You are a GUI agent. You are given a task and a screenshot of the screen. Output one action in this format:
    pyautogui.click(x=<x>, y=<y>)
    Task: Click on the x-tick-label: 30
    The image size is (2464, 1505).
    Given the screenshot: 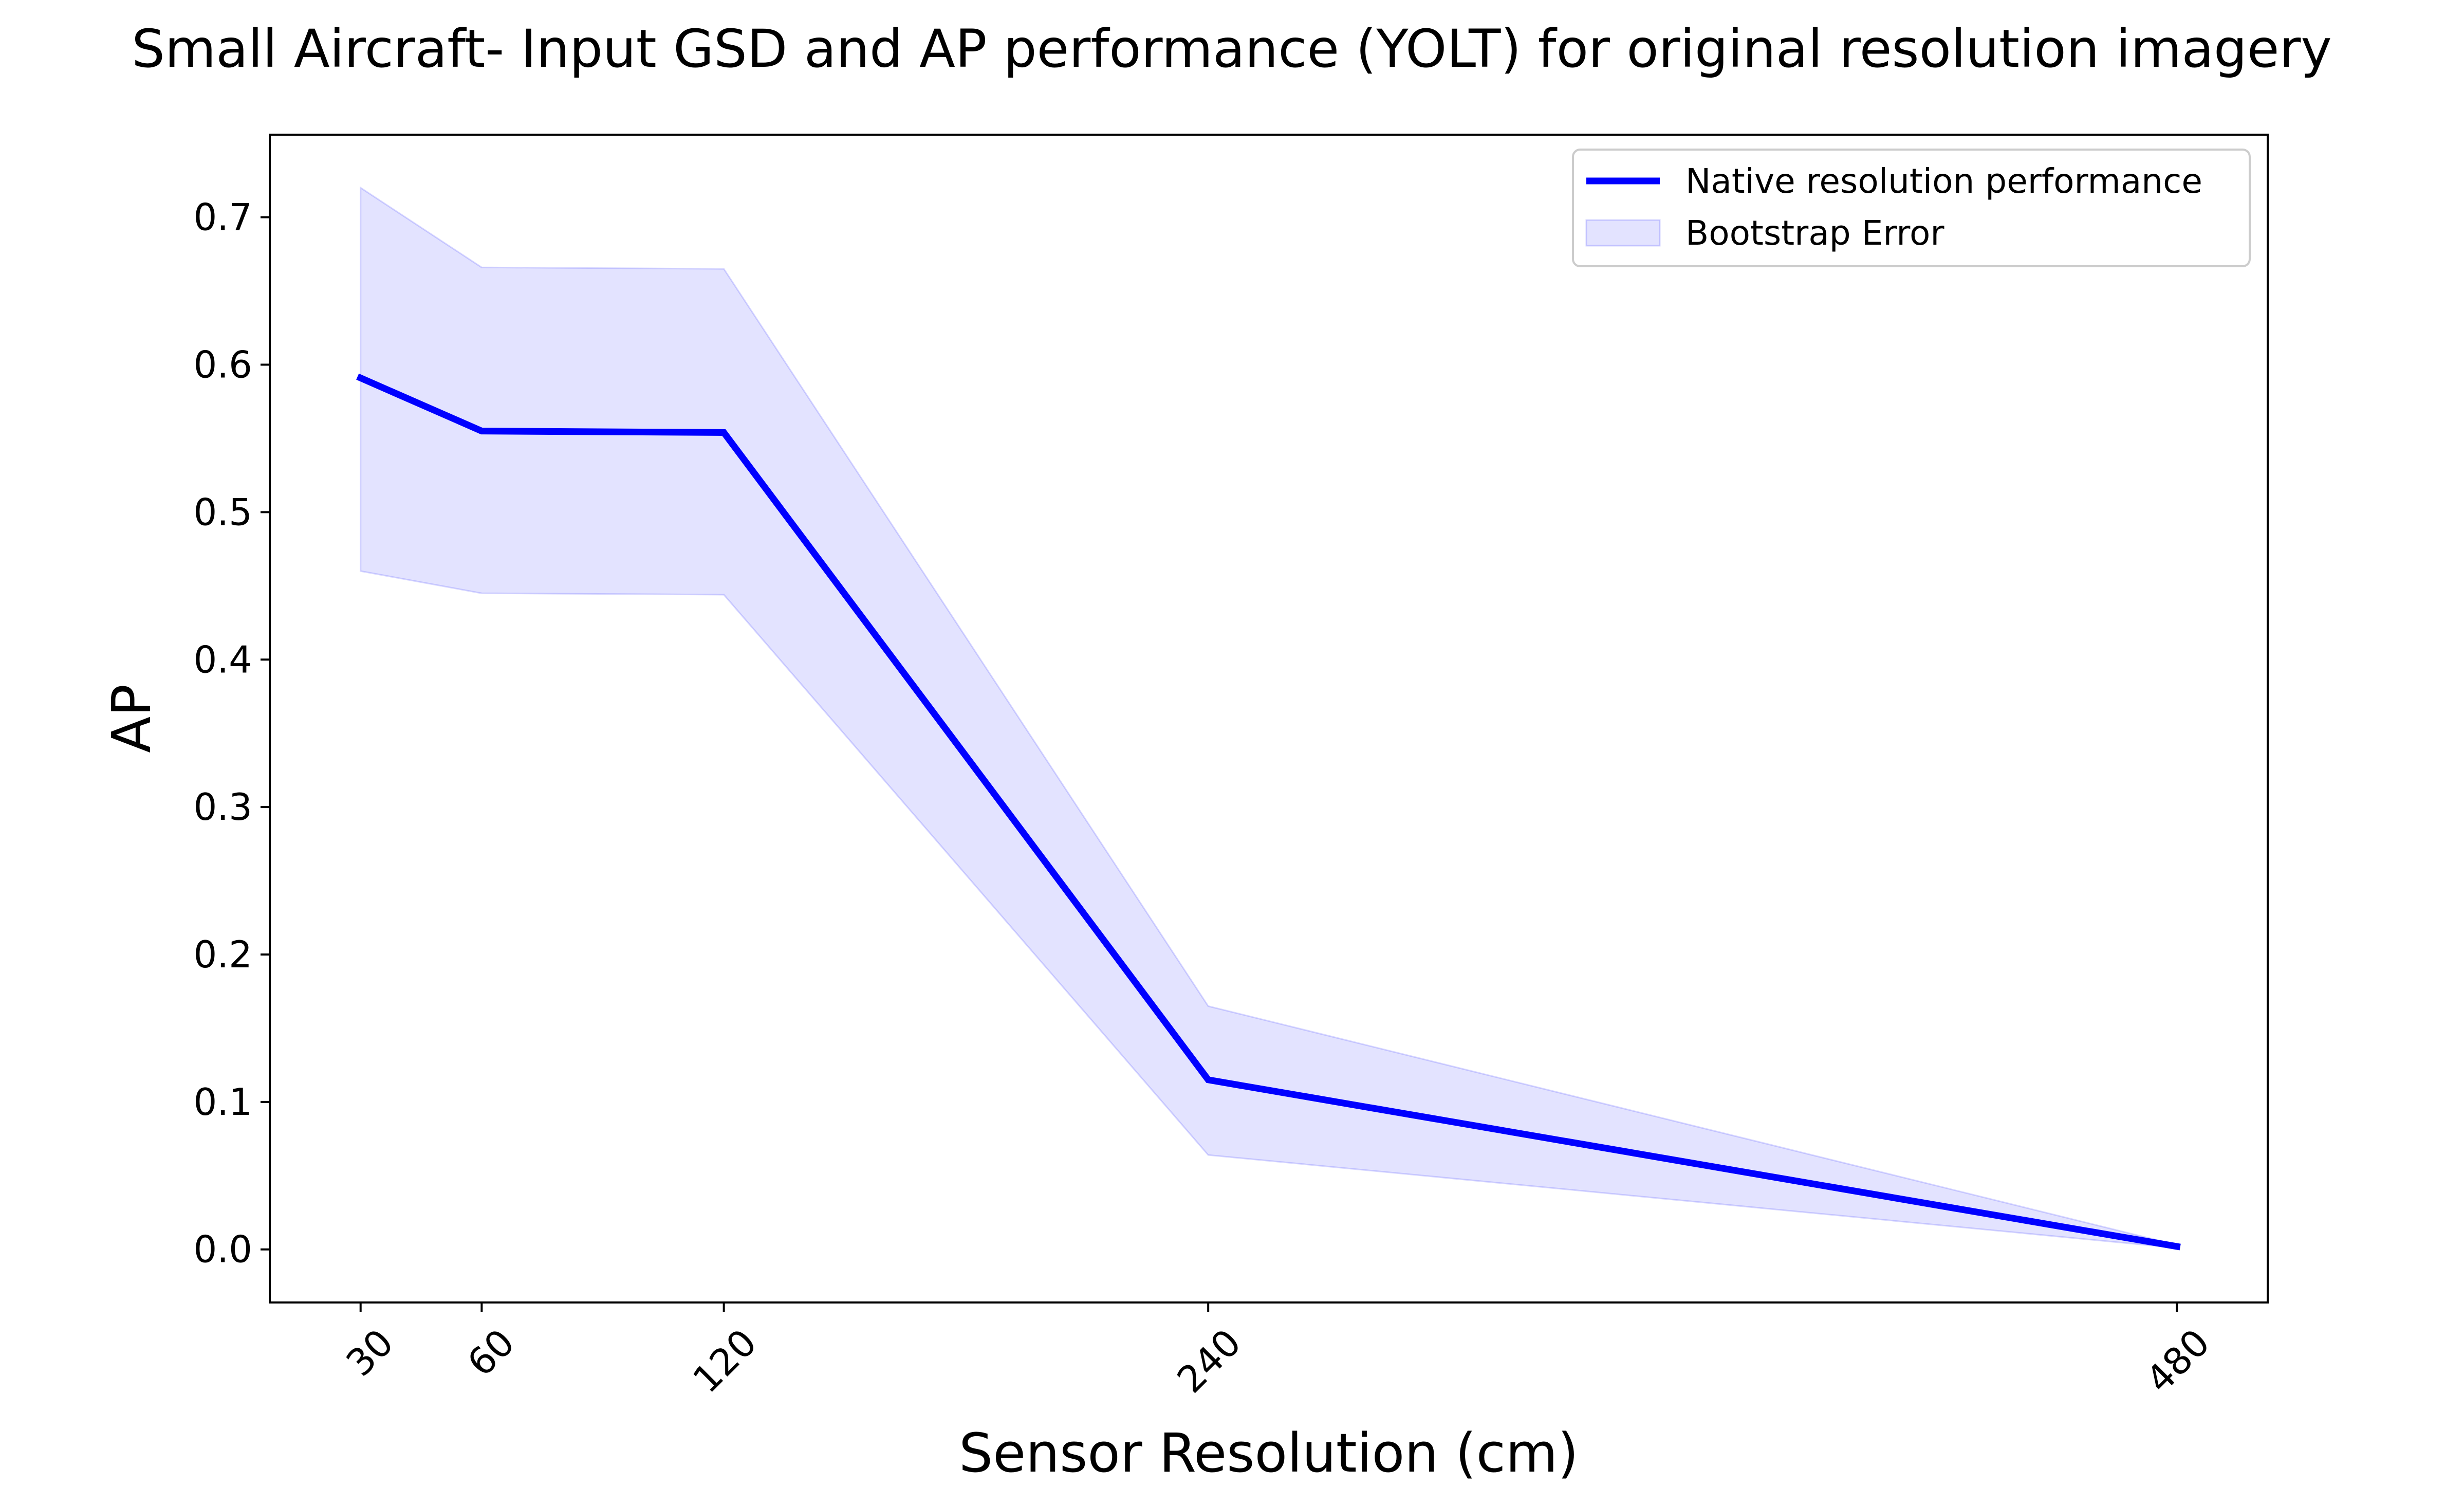 What is the action you would take?
    pyautogui.click(x=369, y=1353)
    